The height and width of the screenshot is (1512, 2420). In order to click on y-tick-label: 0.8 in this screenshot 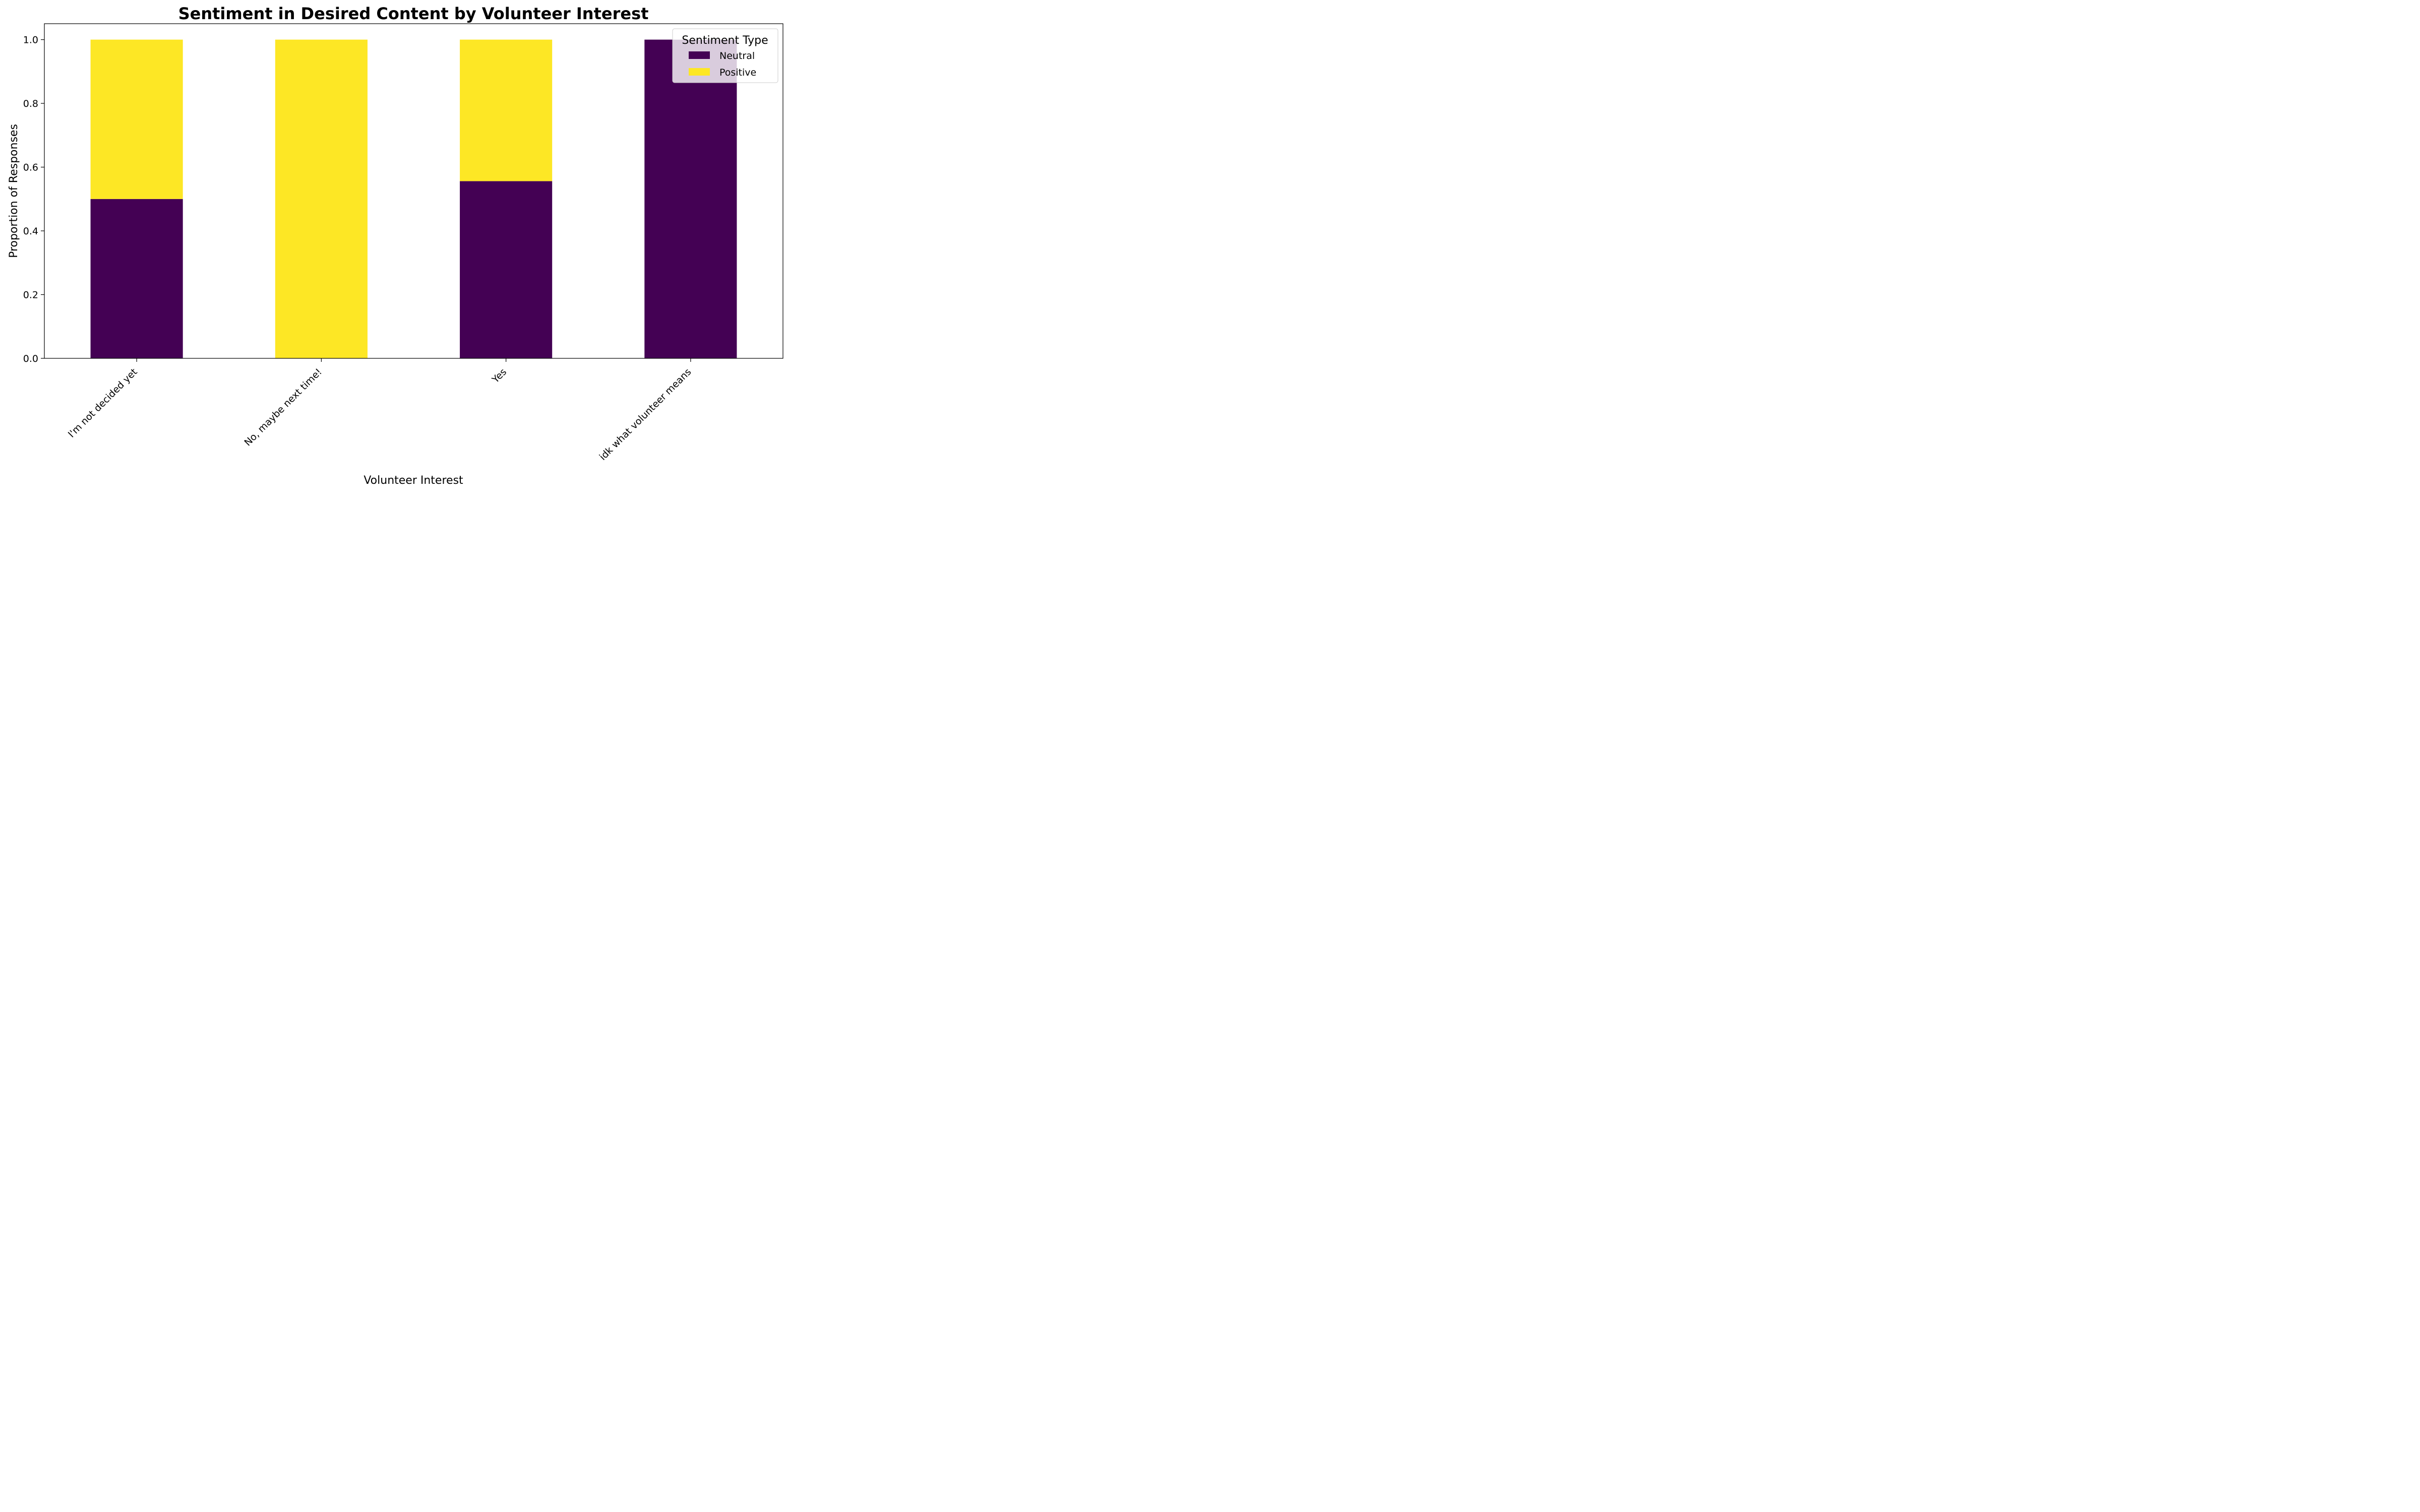, I will do `click(30, 103)`.